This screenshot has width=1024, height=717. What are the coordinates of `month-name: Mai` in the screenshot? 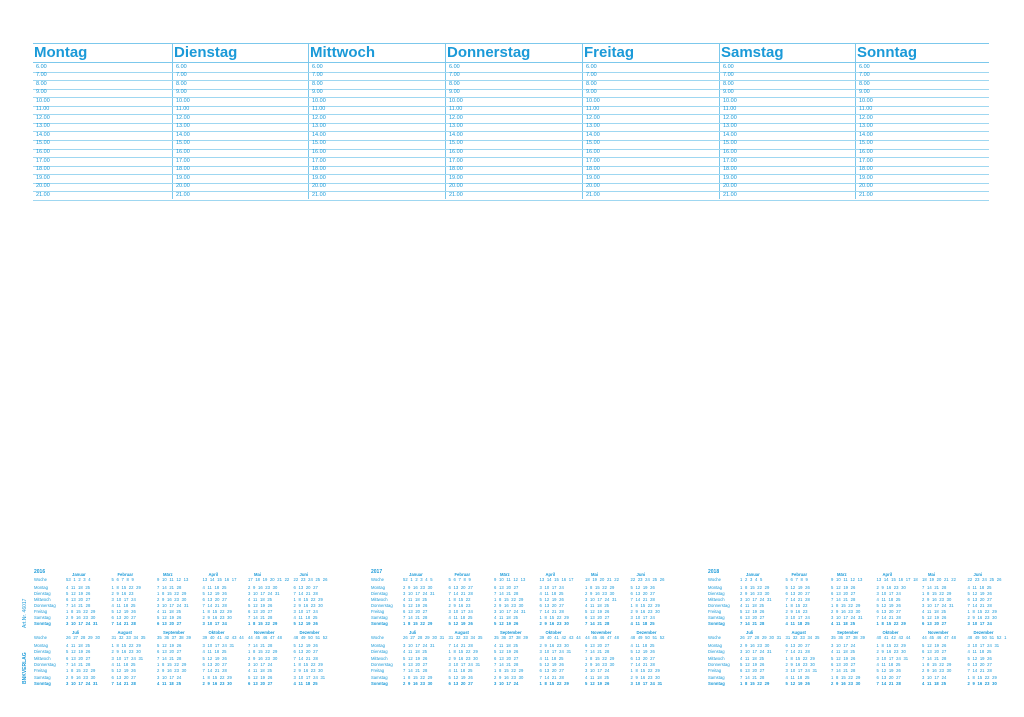 It's located at (931, 574).